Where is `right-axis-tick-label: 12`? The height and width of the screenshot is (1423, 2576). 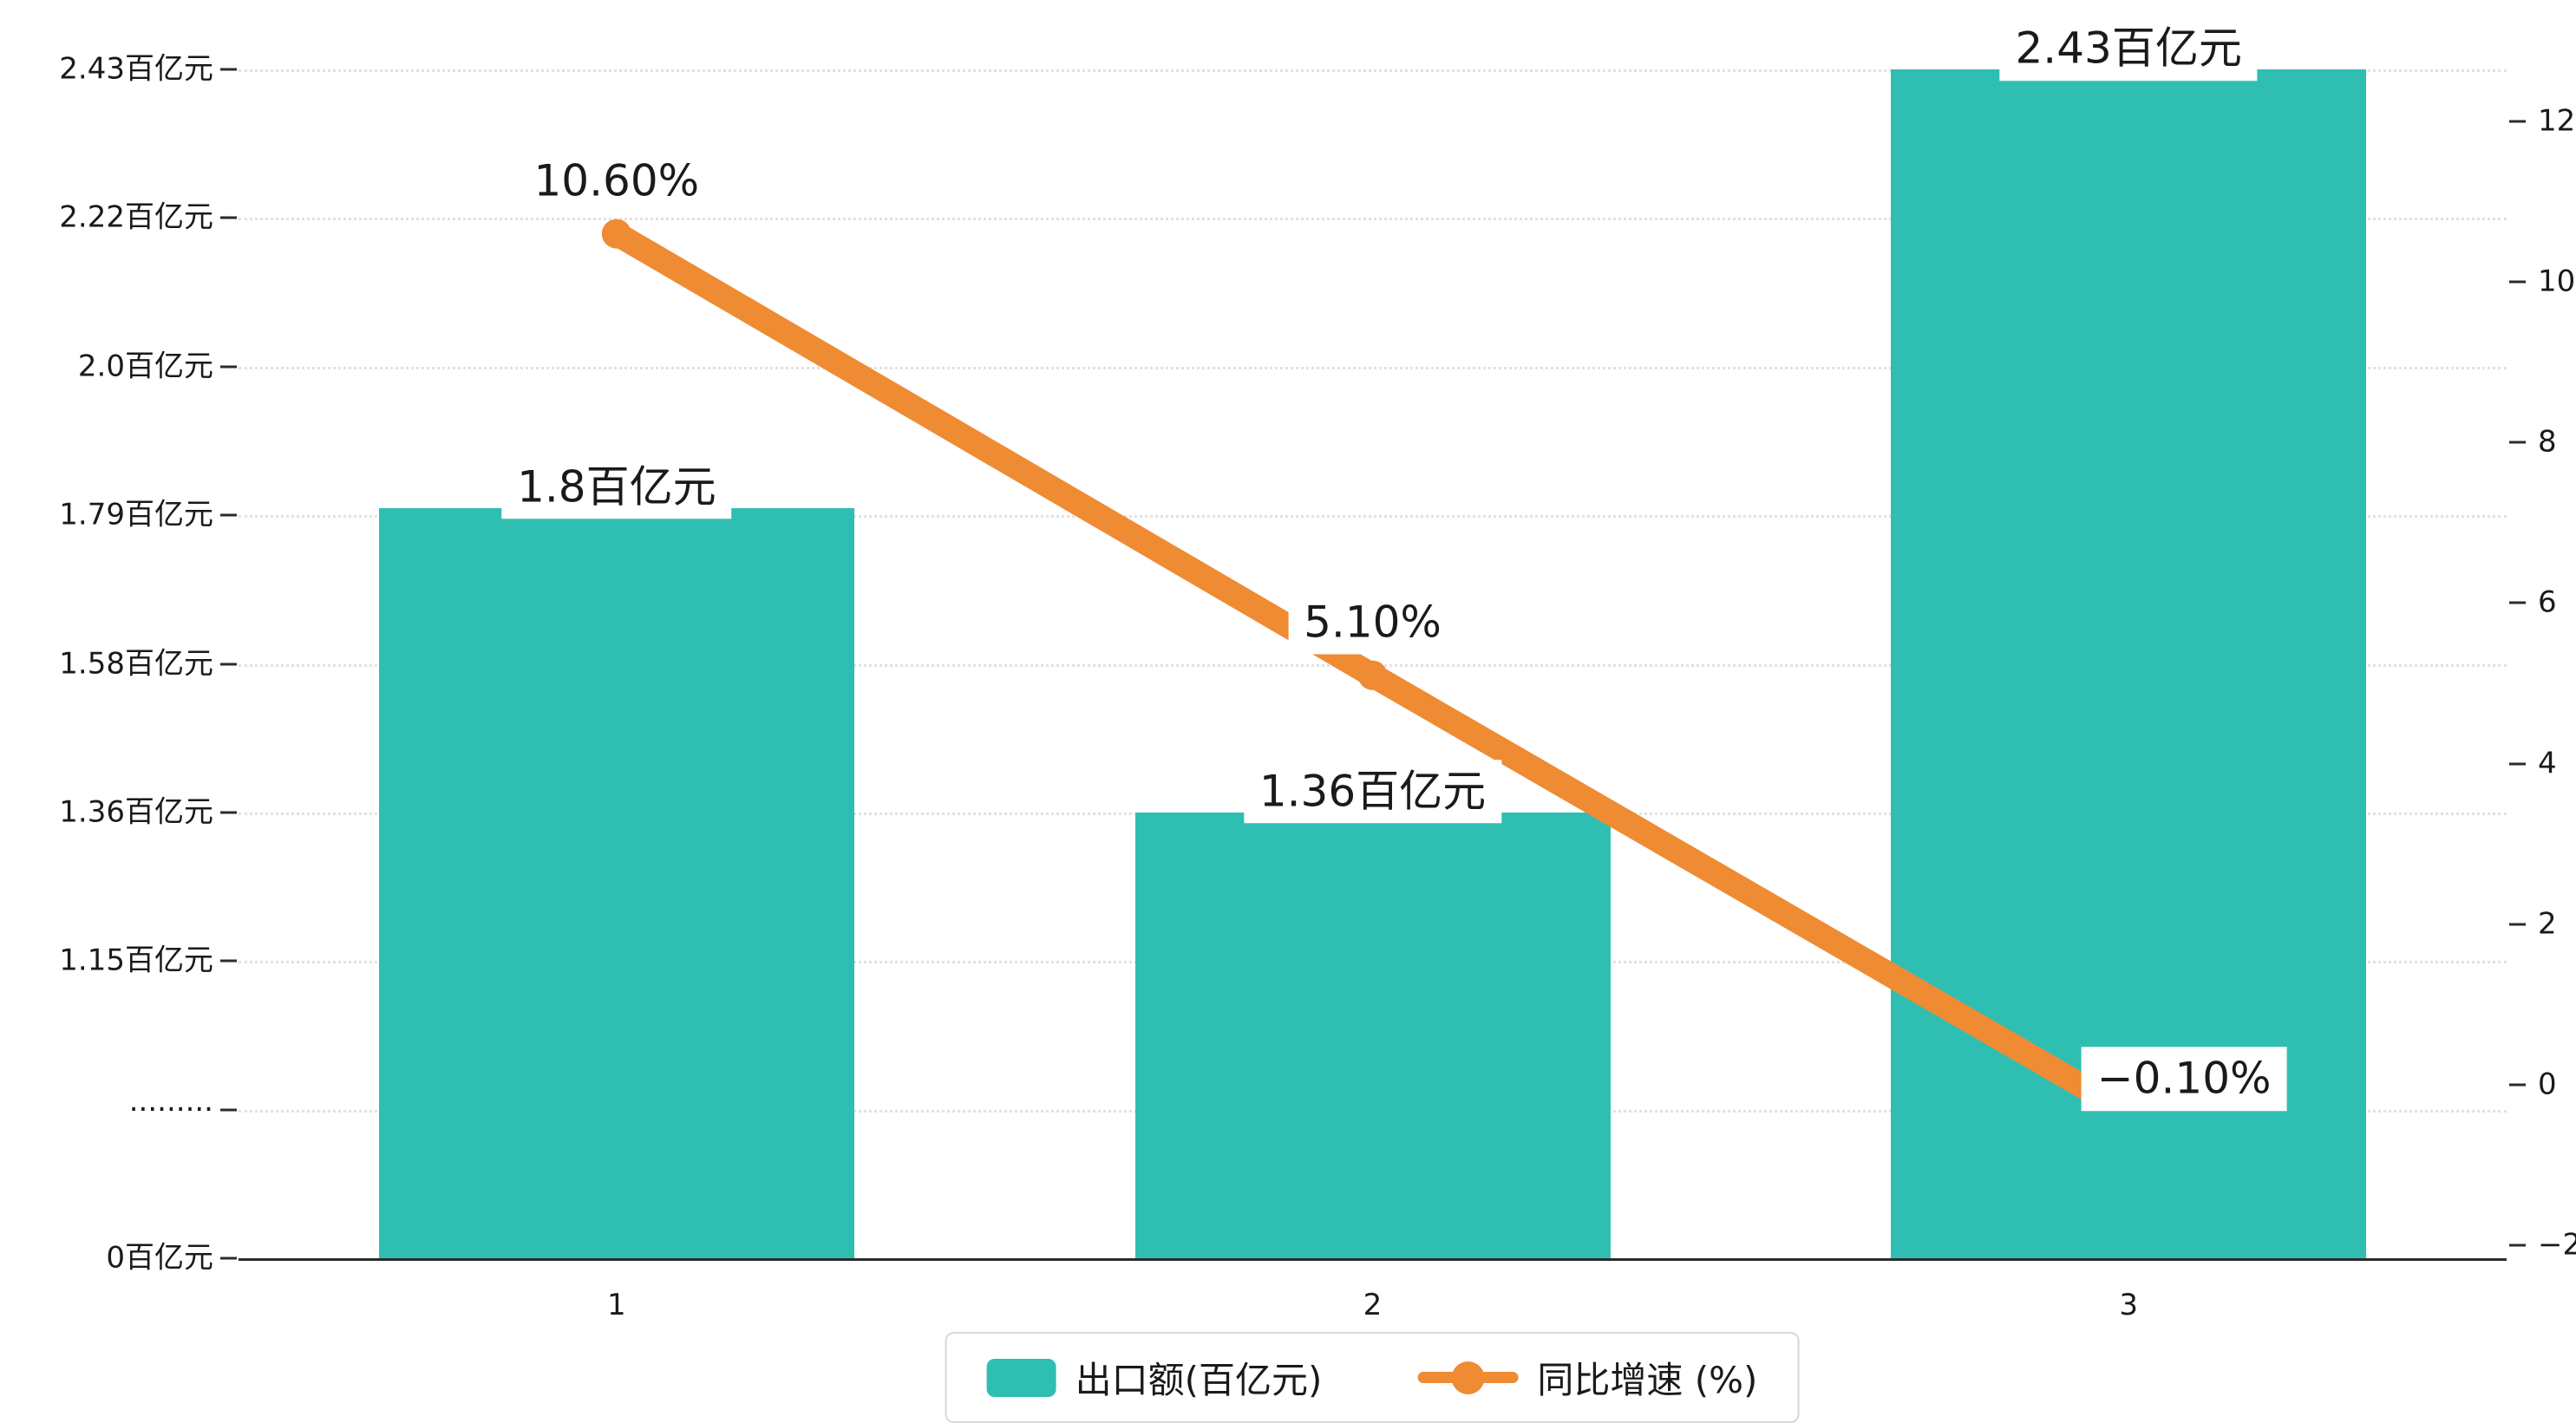 right-axis-tick-label: 12 is located at coordinates (2557, 121).